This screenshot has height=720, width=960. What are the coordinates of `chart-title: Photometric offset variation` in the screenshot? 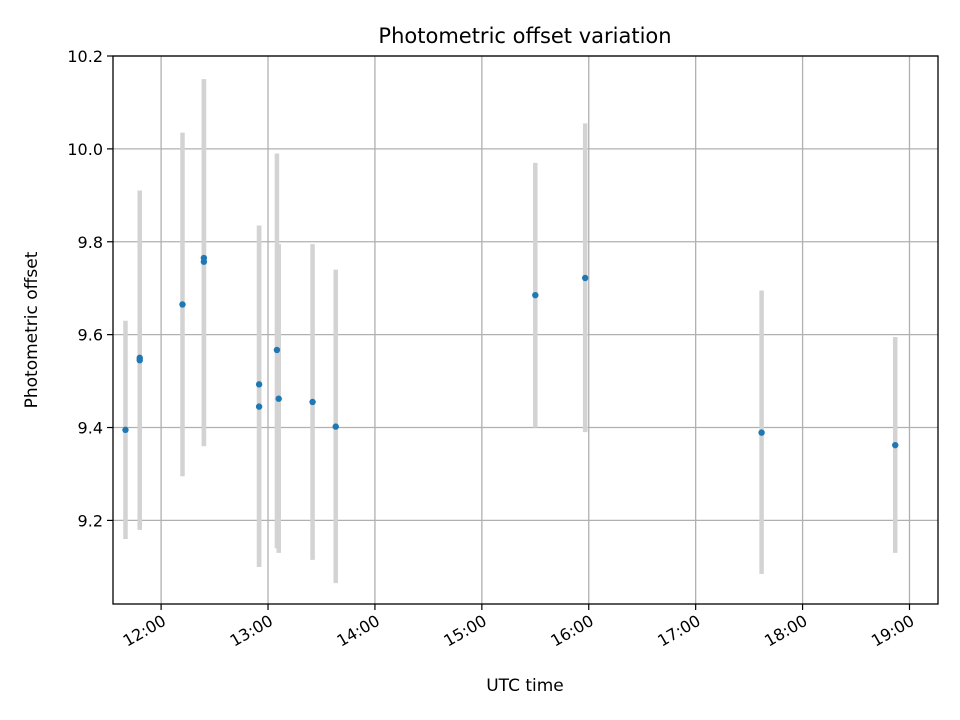 It's located at (524, 36).